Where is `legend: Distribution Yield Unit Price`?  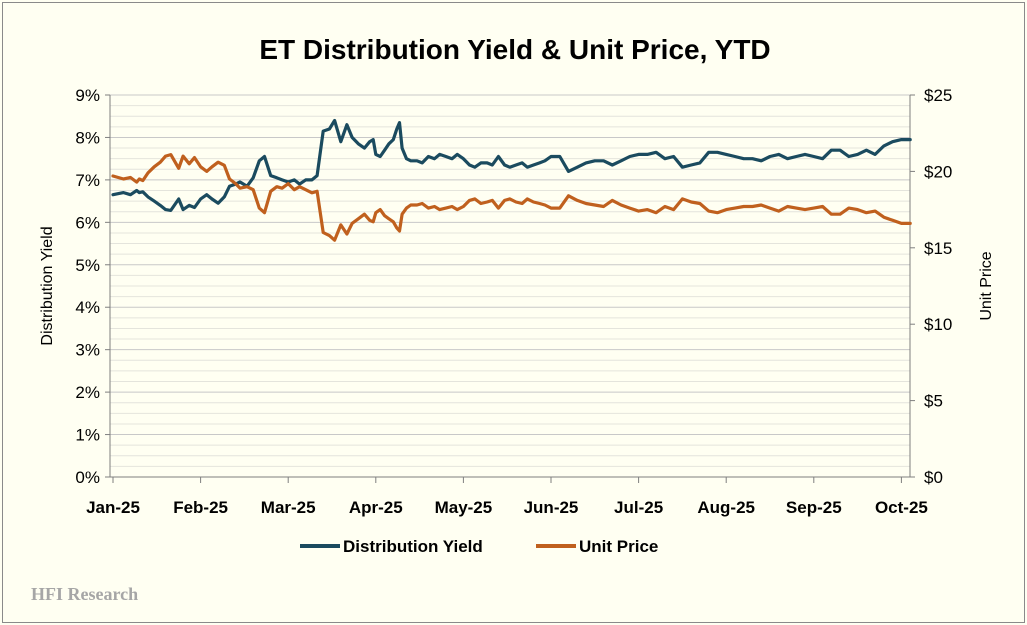 legend: Distribution Yield Unit Price is located at coordinates (479, 546).